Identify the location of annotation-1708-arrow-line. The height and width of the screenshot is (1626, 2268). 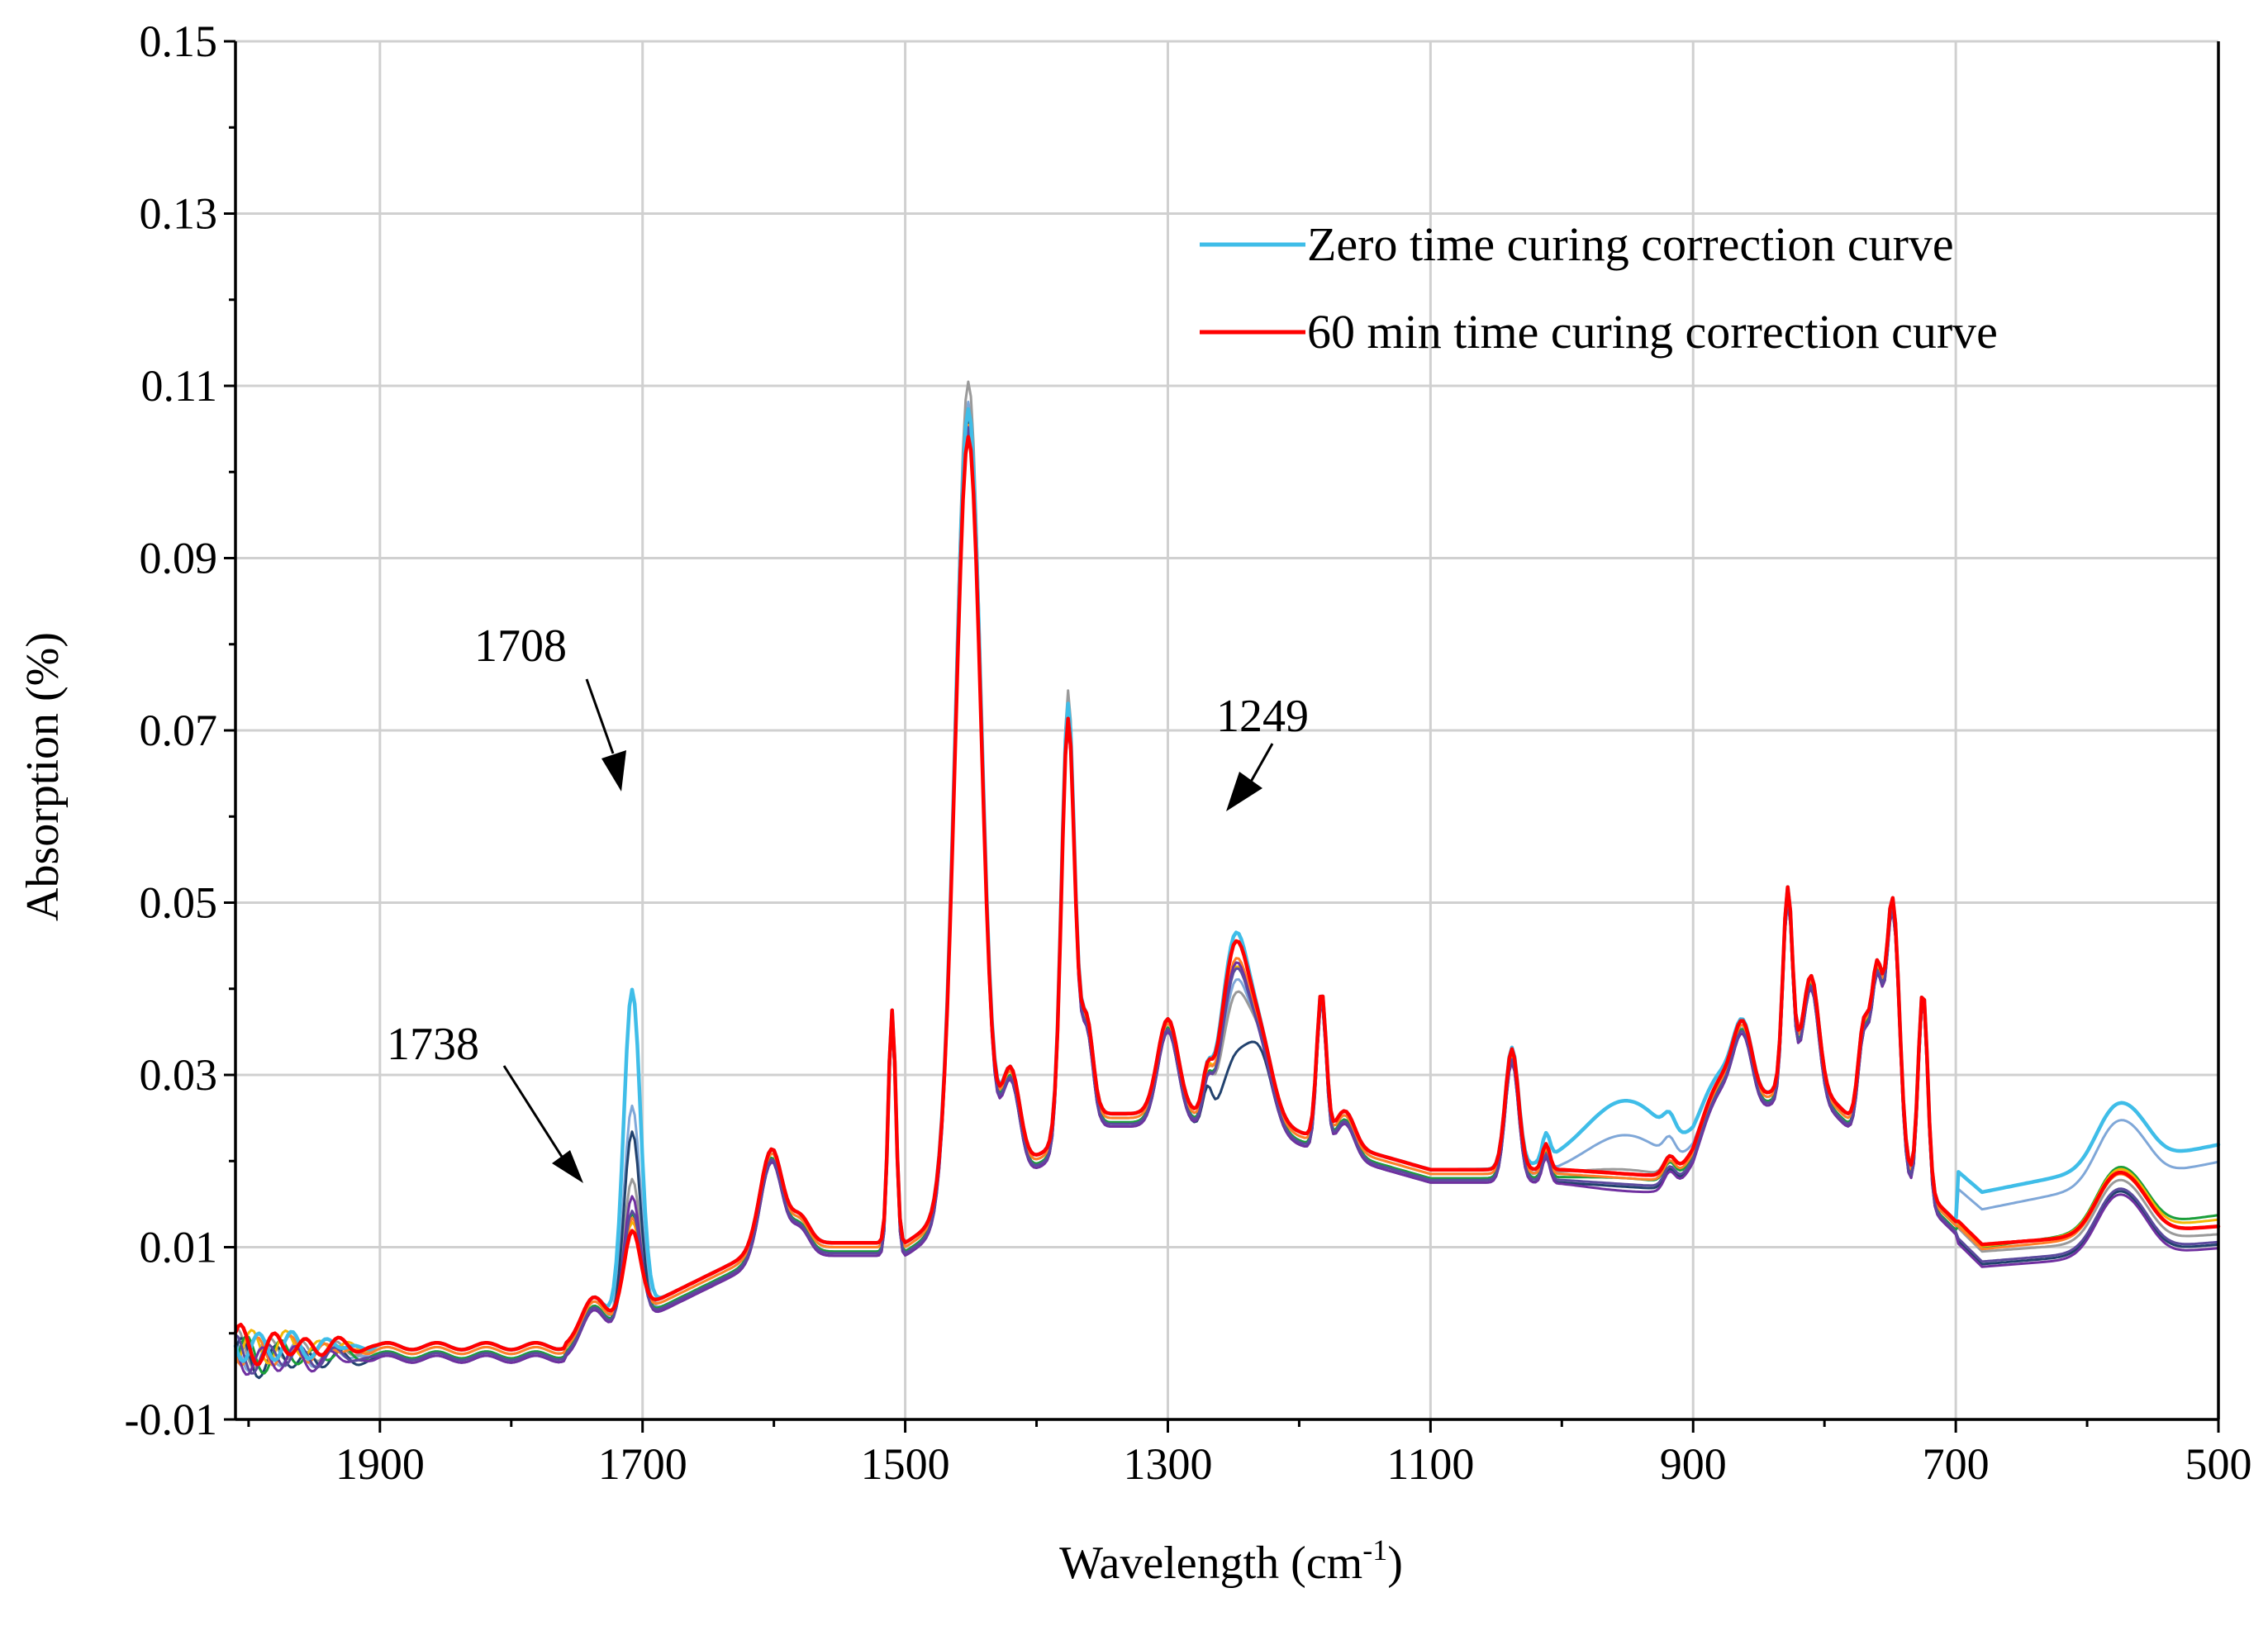
(600, 716).